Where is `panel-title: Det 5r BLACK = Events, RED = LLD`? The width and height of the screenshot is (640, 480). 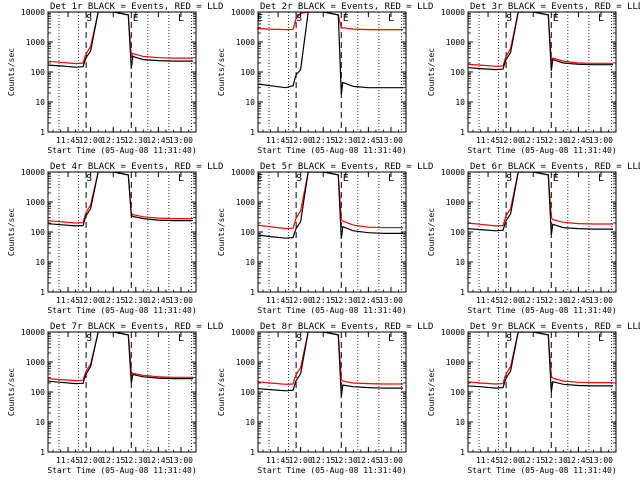
panel-title: Det 5r BLACK = Events, RED = LLD is located at coordinates (346, 167).